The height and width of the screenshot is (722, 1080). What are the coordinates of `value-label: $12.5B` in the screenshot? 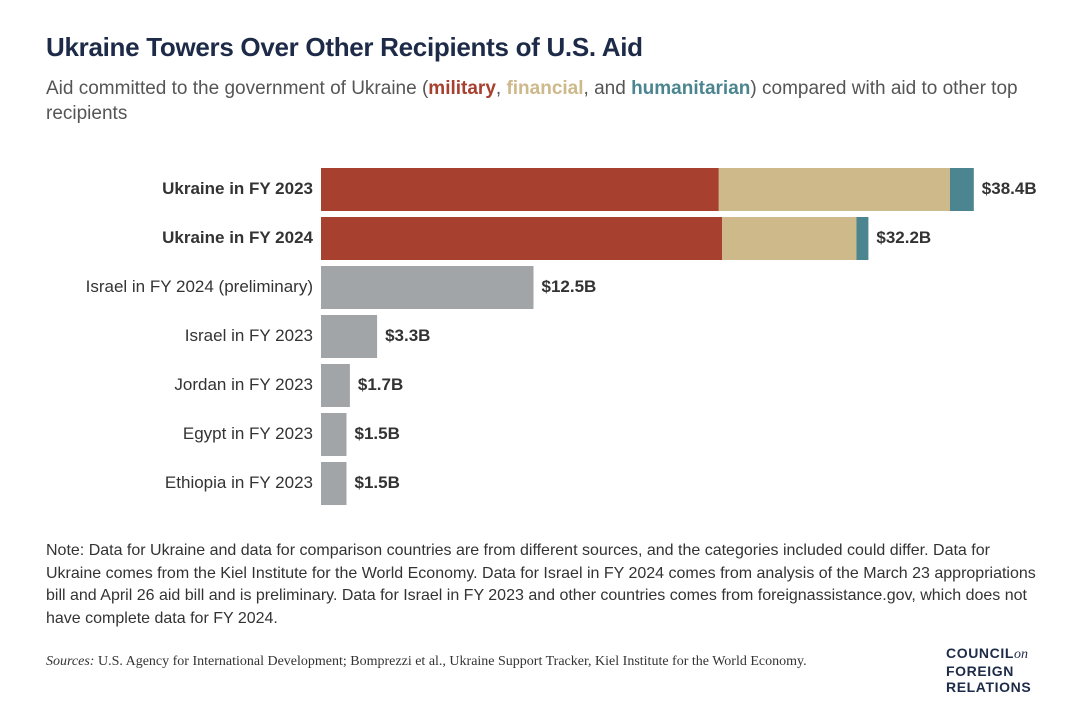 It's located at (569, 286).